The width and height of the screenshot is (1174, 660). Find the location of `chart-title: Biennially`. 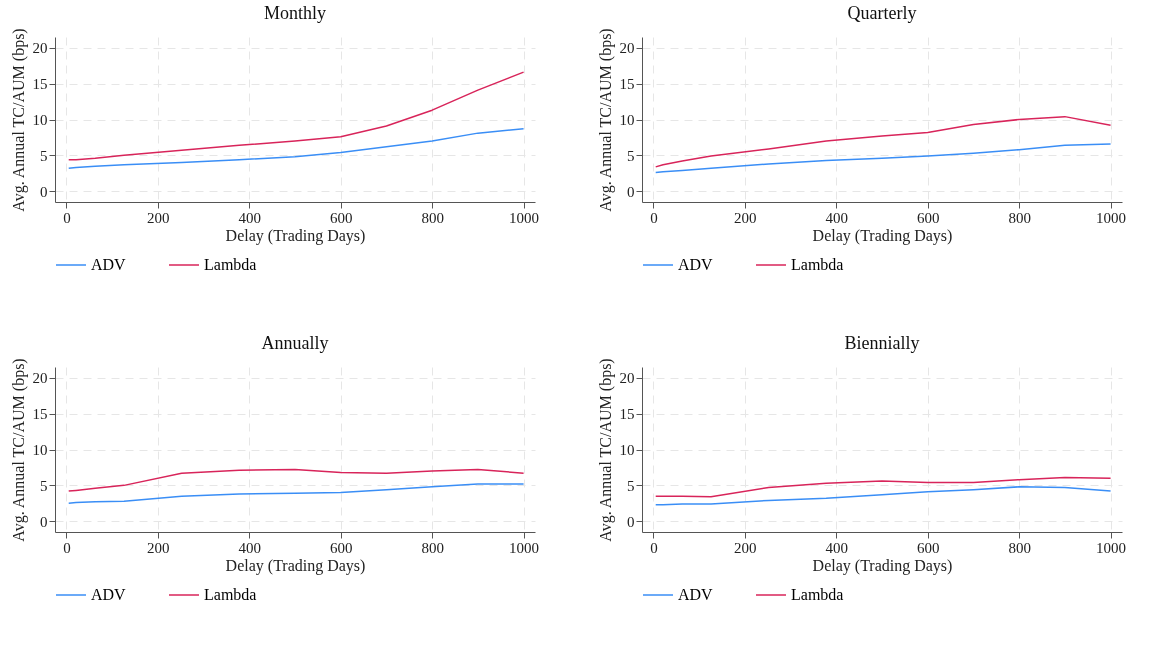

chart-title: Biennially is located at coordinates (882, 343).